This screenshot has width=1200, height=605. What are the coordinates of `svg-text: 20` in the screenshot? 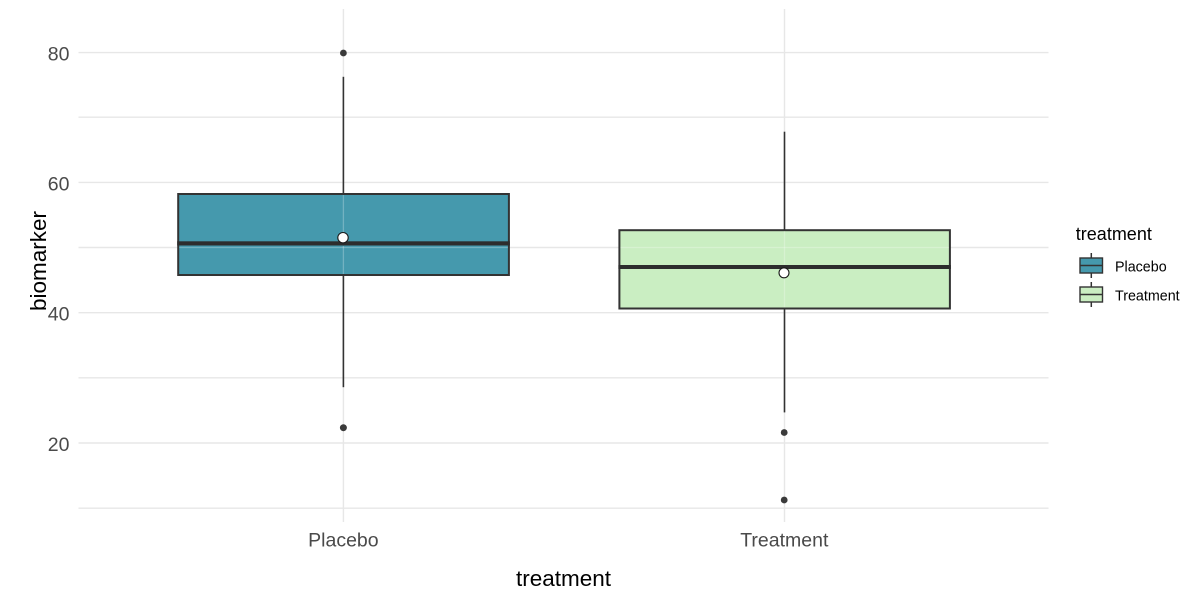 It's located at (59, 445).